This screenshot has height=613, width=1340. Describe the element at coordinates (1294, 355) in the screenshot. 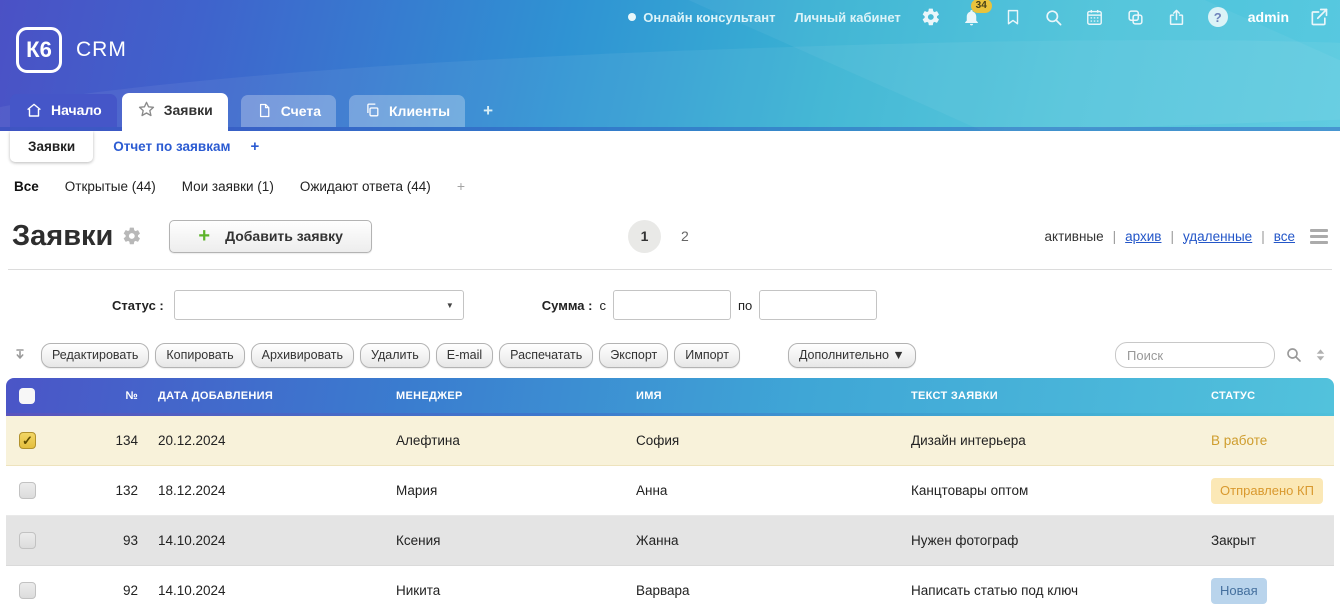

I see `table-search-icon` at that location.